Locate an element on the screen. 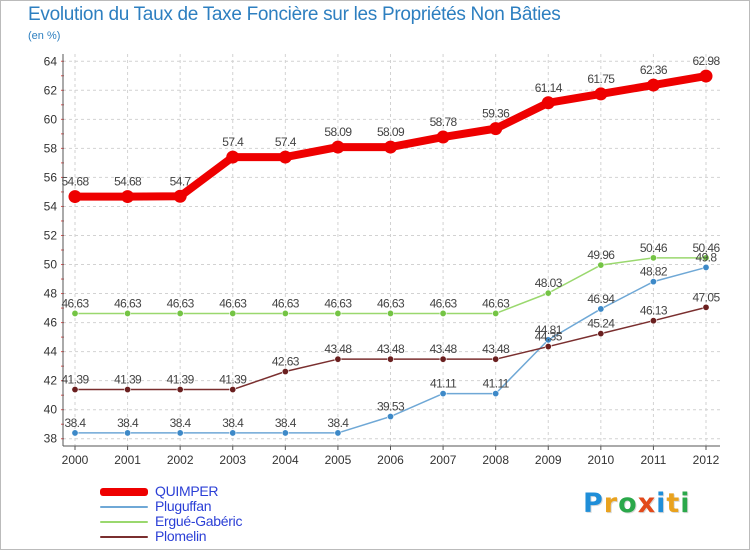 The width and height of the screenshot is (750, 550). legend-swatch-pluguffan is located at coordinates (124, 506).